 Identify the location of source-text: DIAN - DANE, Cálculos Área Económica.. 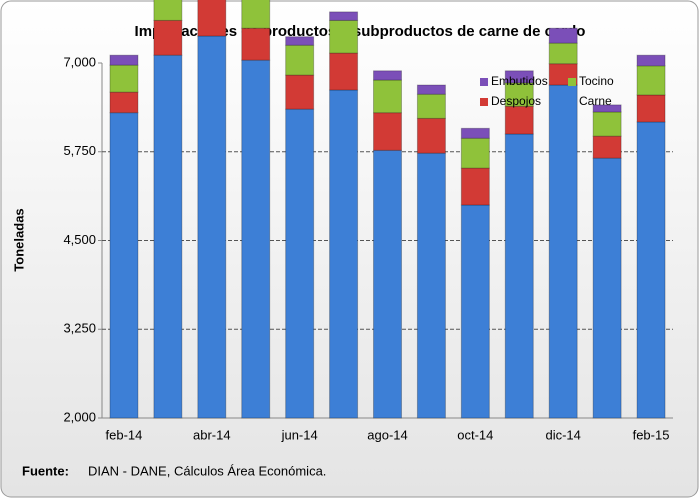
(207, 470).